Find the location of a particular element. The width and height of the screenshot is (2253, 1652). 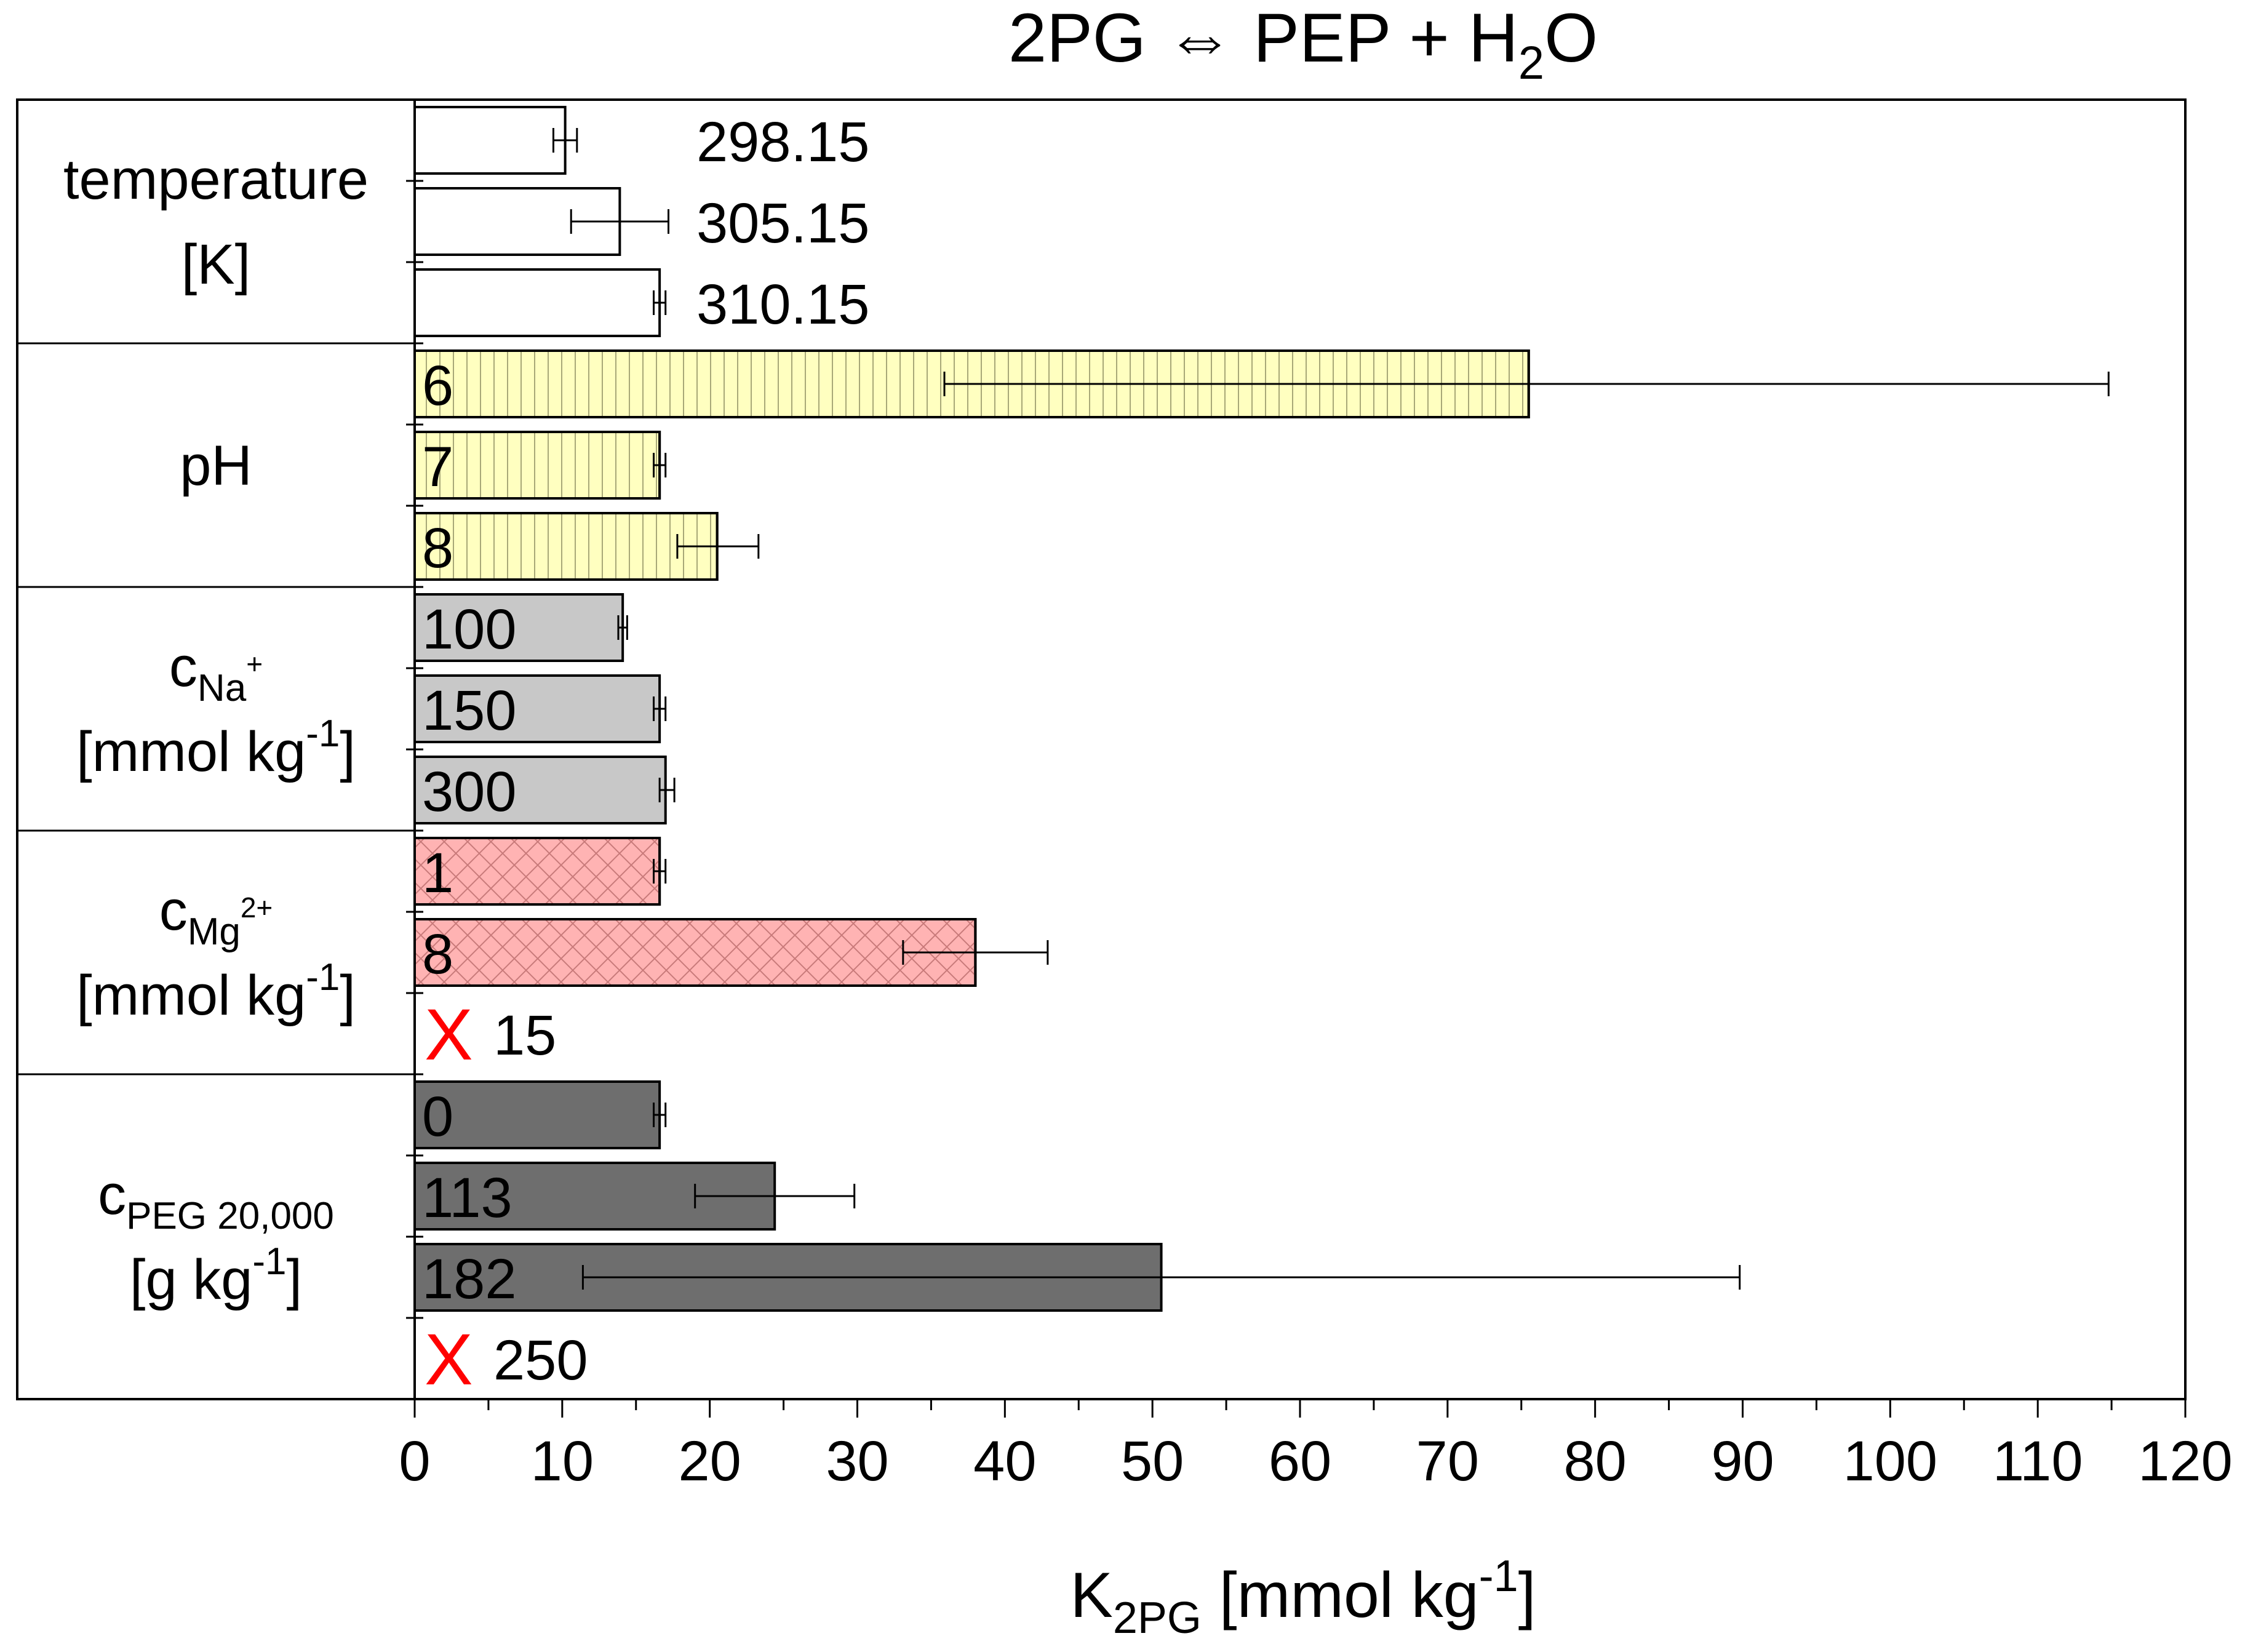

bar-label: 150 is located at coordinates (470, 710).